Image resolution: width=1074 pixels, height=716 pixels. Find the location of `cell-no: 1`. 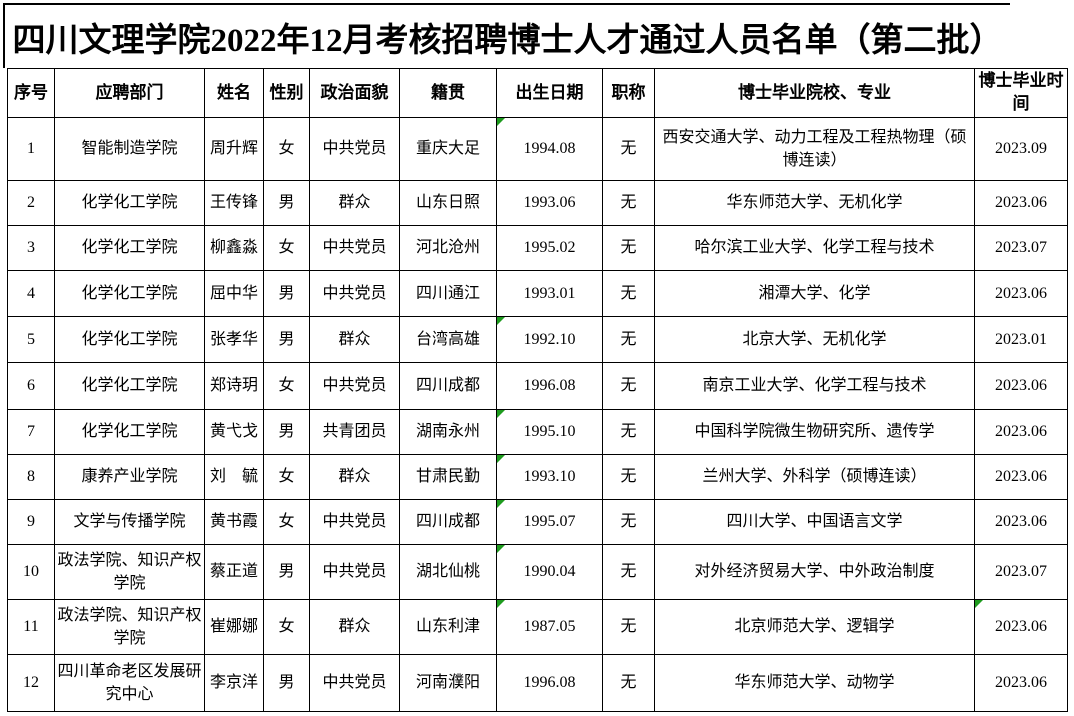

cell-no: 1 is located at coordinates (31, 149).